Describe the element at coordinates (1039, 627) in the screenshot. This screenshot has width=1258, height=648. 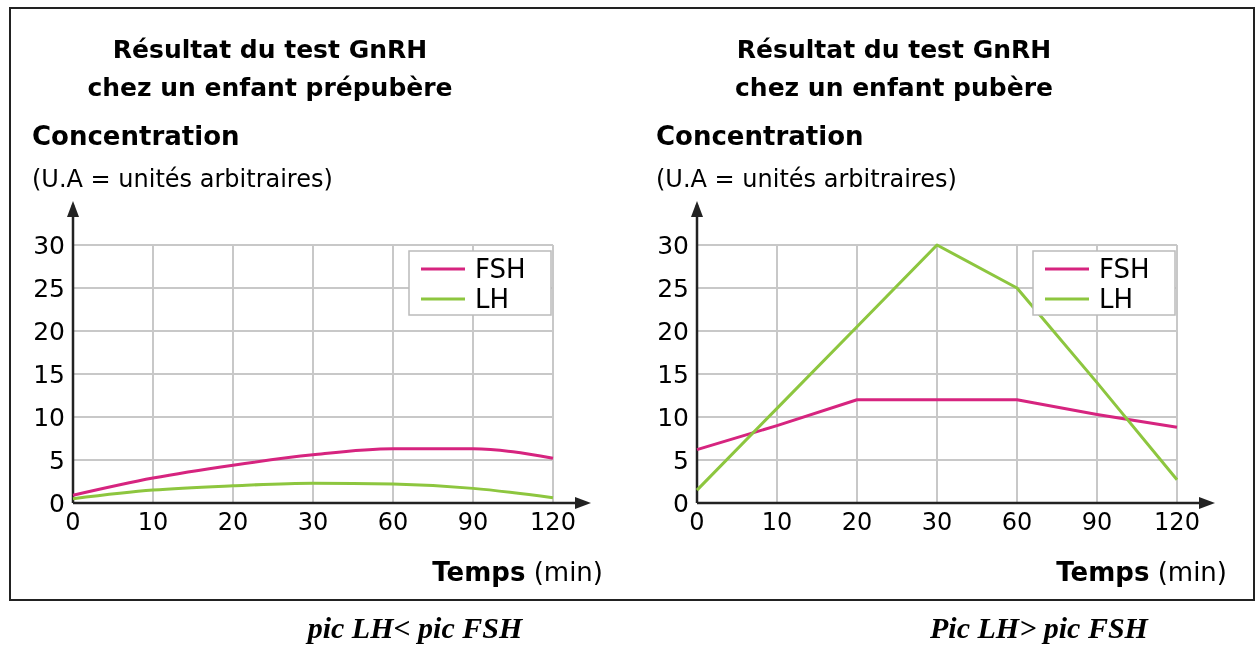
I see `text: Pic LH> pic FSH` at that location.